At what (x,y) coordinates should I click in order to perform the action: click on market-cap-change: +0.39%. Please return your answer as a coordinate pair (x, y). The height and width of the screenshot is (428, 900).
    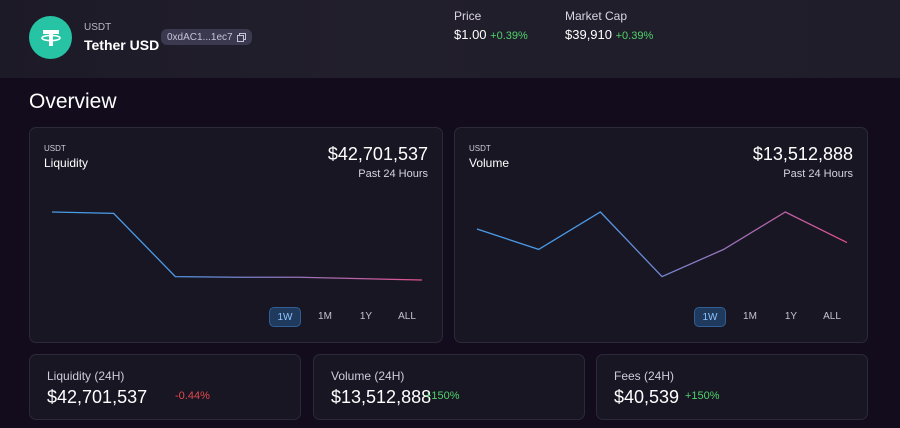
    Looking at the image, I should click on (634, 36).